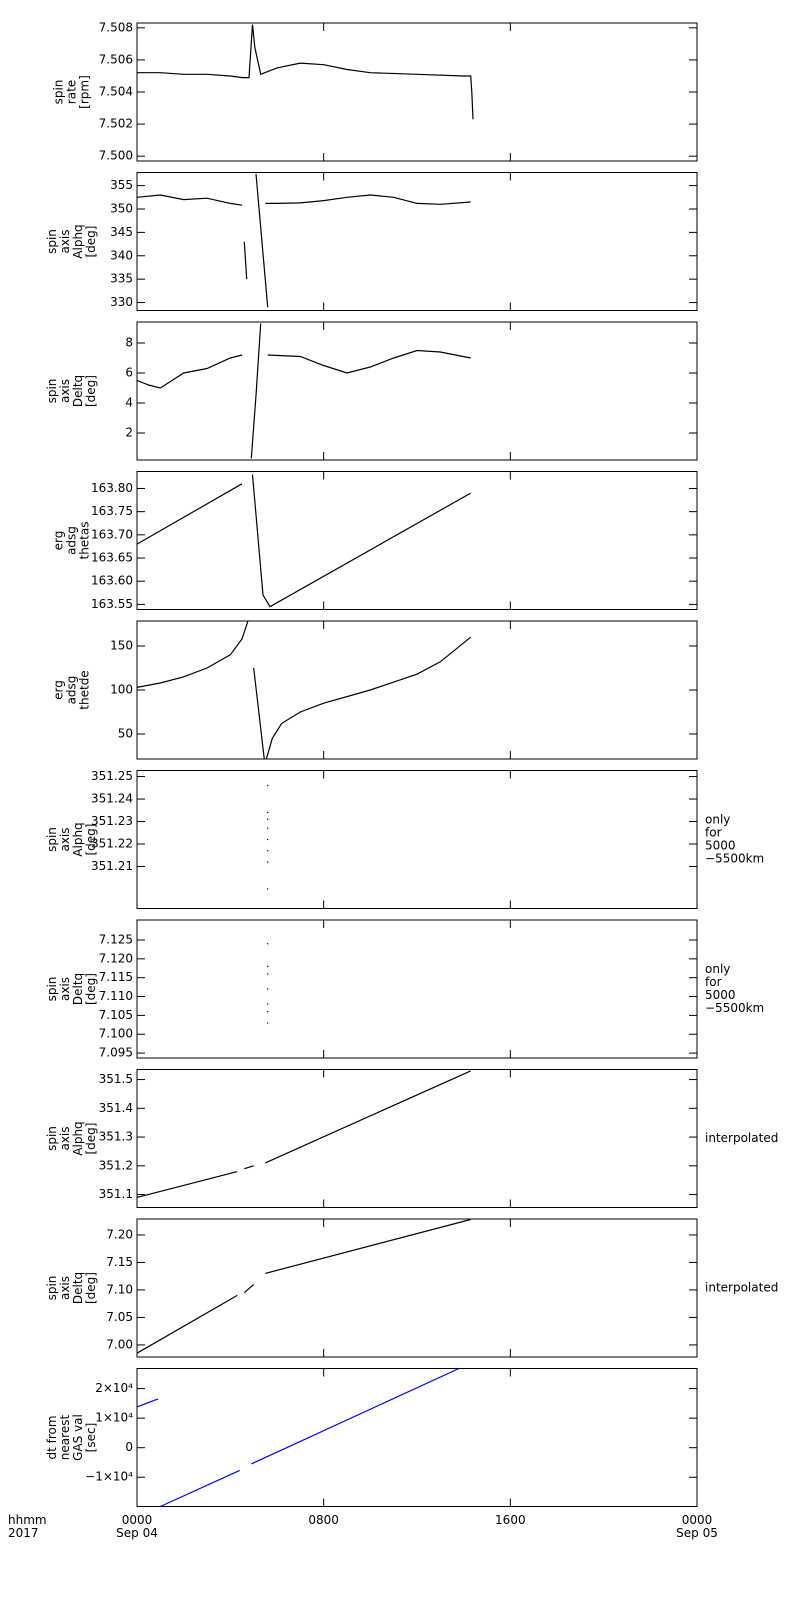  What do you see at coordinates (112, 488) in the screenshot?
I see `y-tick-label: 163.80` at bounding box center [112, 488].